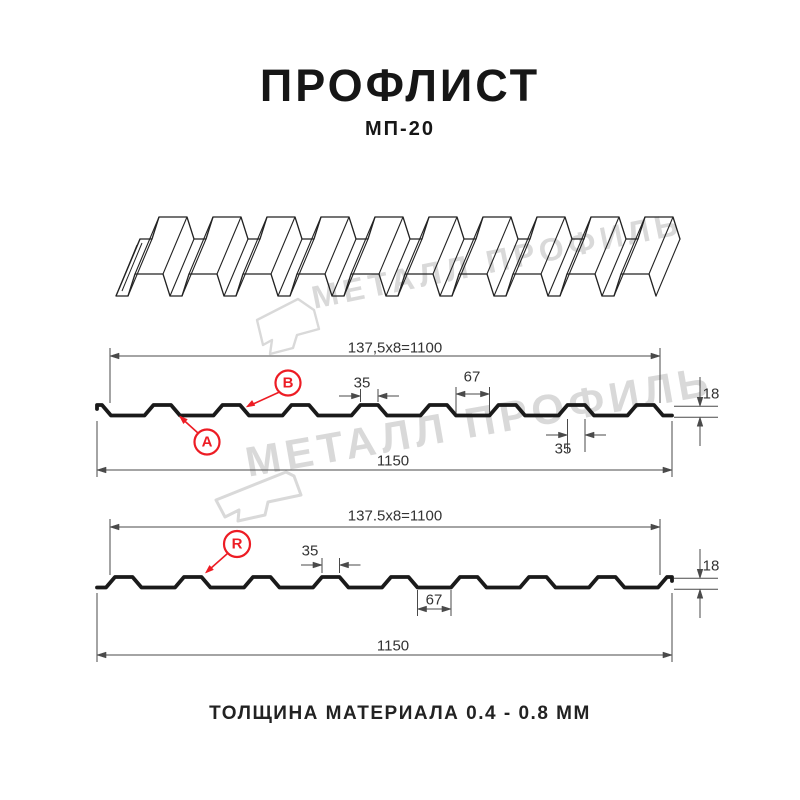  What do you see at coordinates (395, 348) in the screenshot?
I see `dim1-working-width-label: 137,5x8=1100` at bounding box center [395, 348].